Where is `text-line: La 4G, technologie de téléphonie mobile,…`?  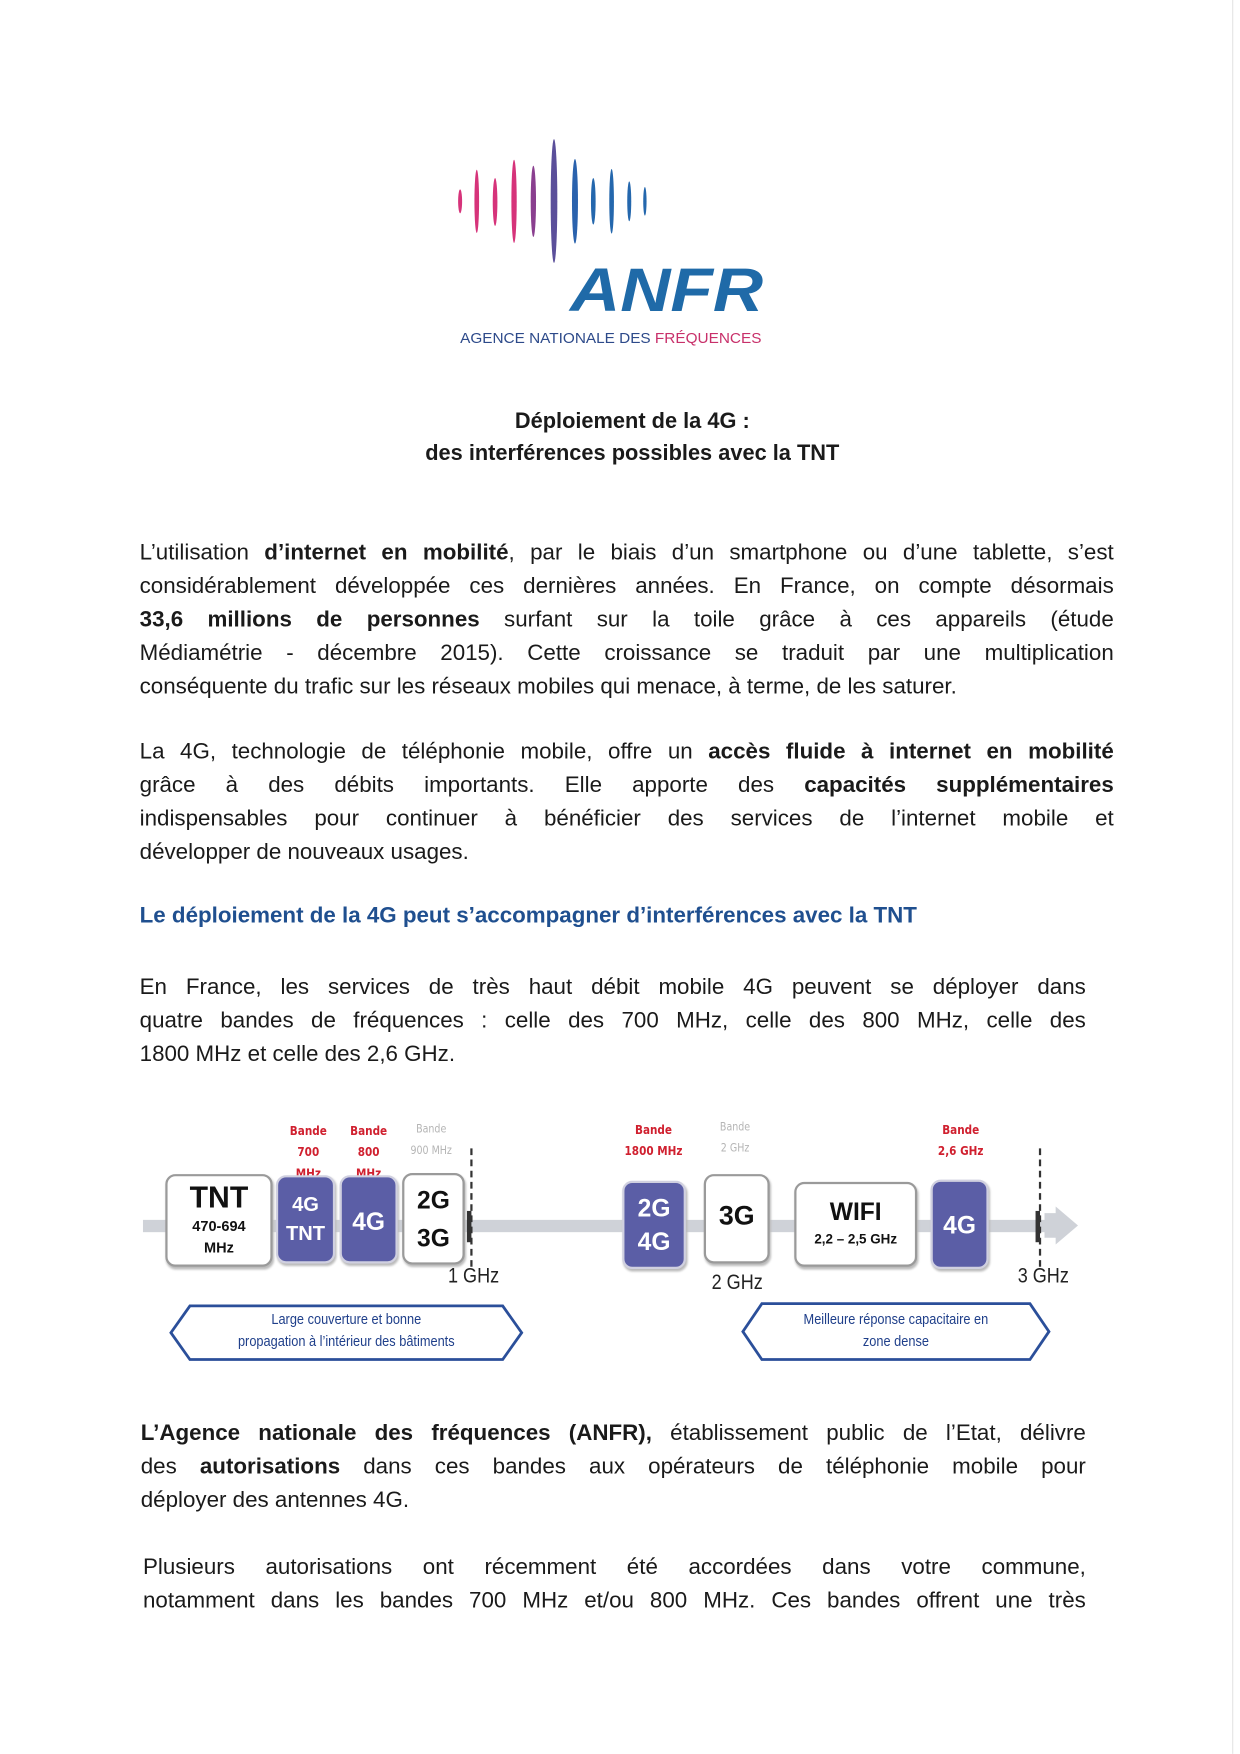 text-line: La 4G, technologie de téléphonie mobile,… is located at coordinates (627, 752).